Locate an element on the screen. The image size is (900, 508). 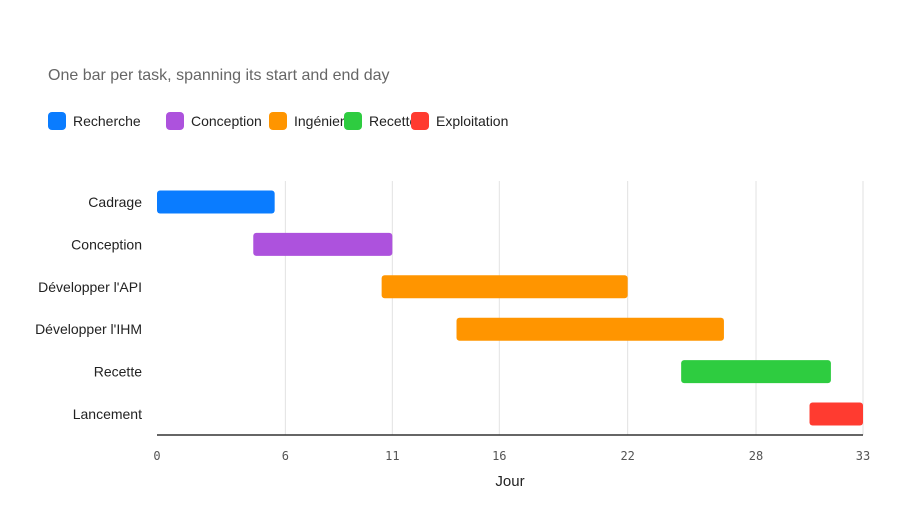
legend-label: Ingénierie is located at coordinates (325, 121).